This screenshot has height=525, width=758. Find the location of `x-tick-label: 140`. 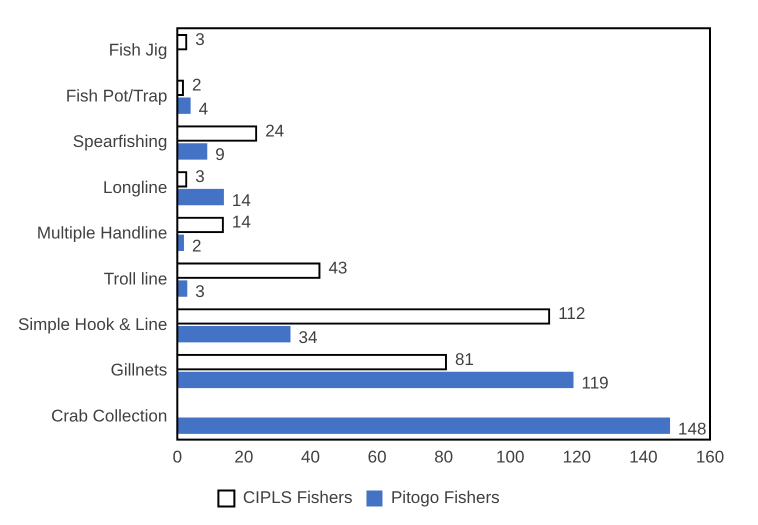

x-tick-label: 140 is located at coordinates (643, 456).